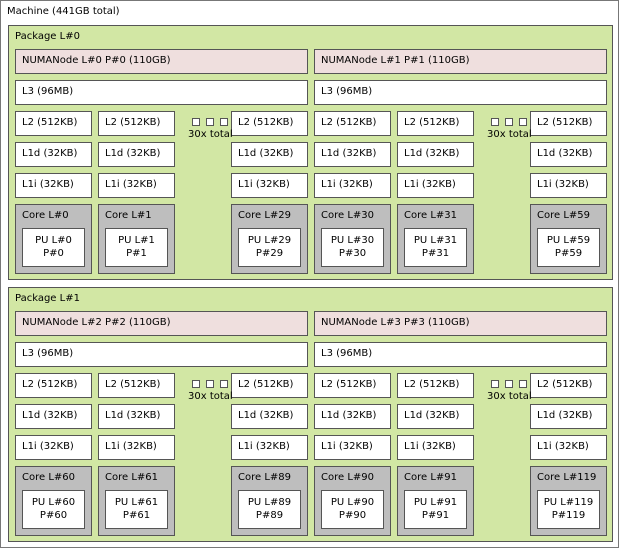 The image size is (619, 548). What do you see at coordinates (131, 477) in the screenshot?
I see `core-box-label: Core L#61` at bounding box center [131, 477].